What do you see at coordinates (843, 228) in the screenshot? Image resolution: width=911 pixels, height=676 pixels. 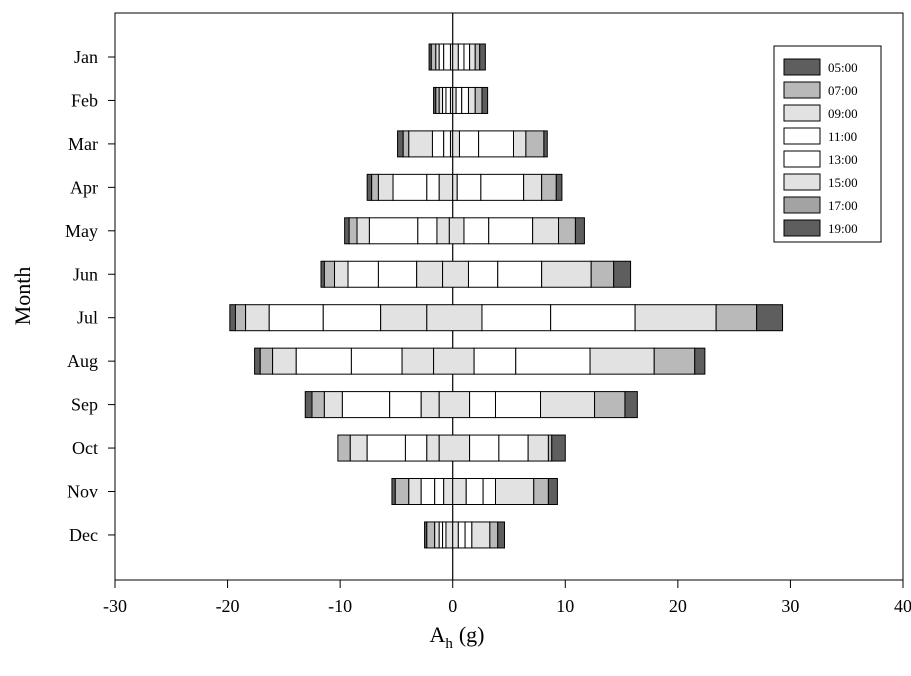 I see `legend-label: 19:00` at bounding box center [843, 228].